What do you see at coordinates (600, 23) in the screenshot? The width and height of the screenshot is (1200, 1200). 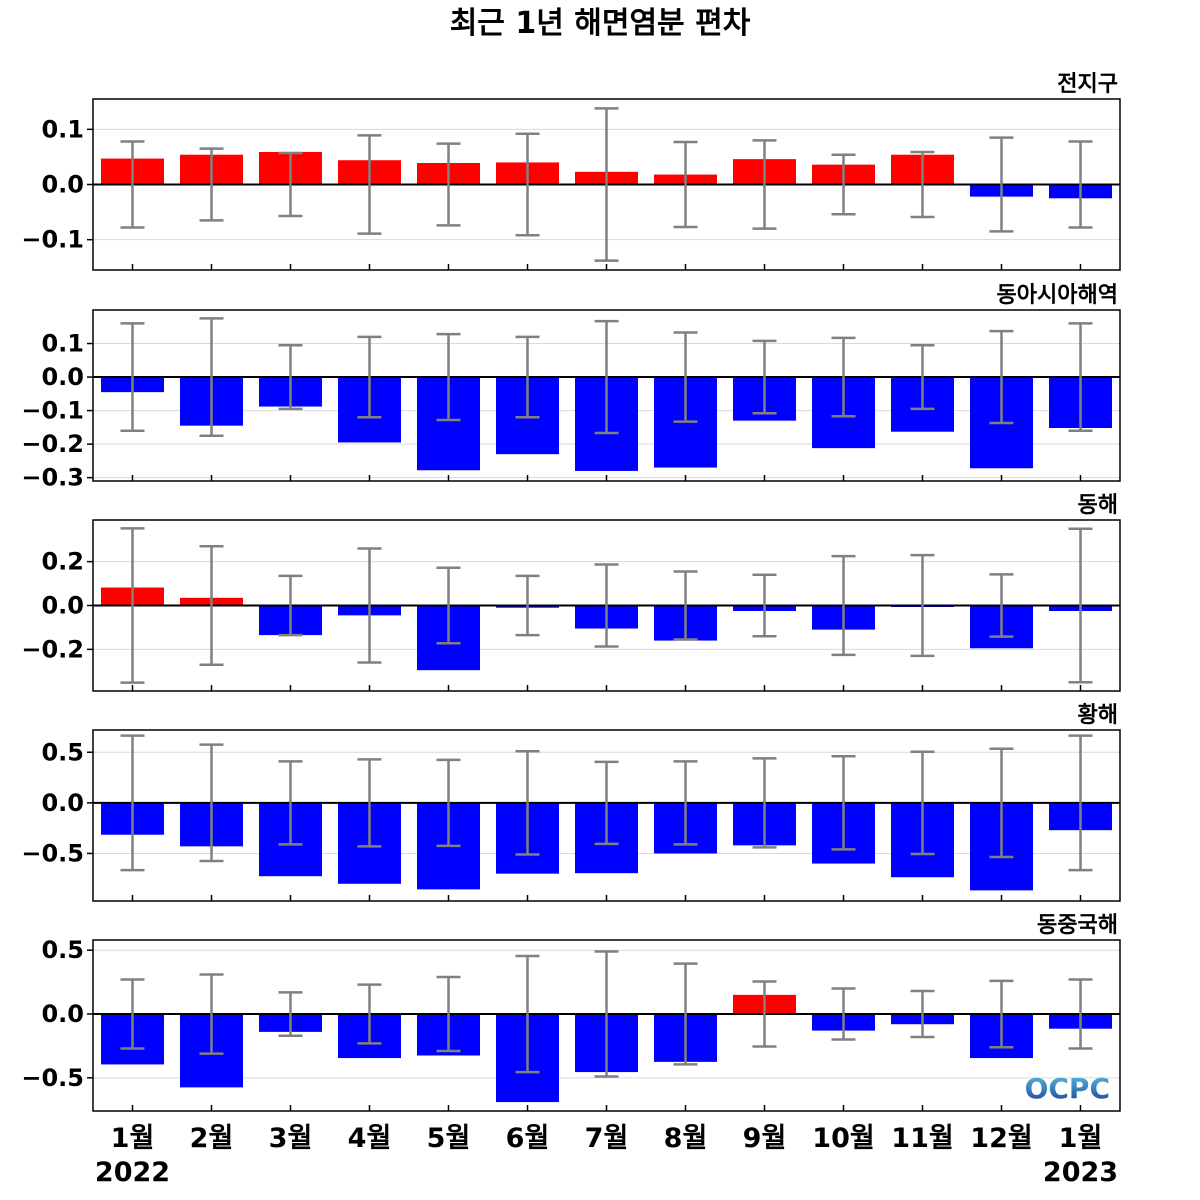 I see `chart-title: 최근 1년 해면염분 편차` at bounding box center [600, 23].